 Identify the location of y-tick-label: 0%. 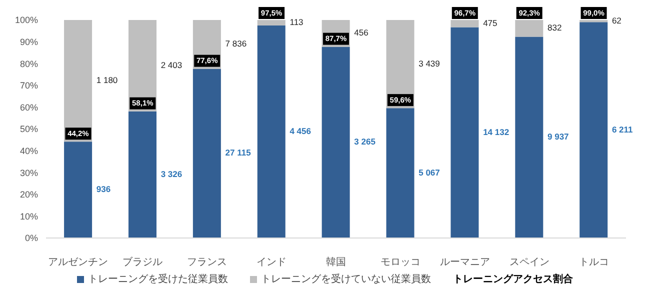
(31, 238).